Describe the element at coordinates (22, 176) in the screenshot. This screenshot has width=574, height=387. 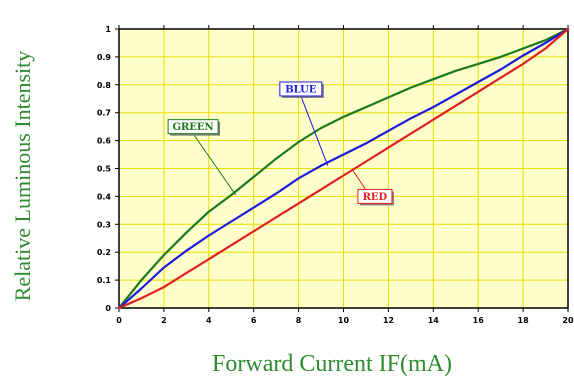
I see `y-axis-title: Relative Luminous Intensity` at that location.